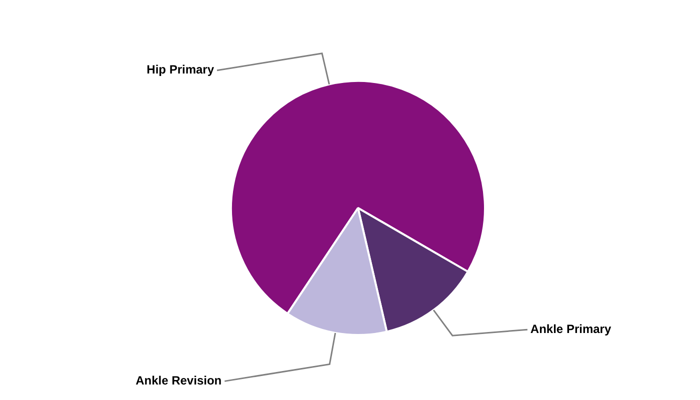 The image size is (700, 400). Describe the element at coordinates (571, 329) in the screenshot. I see `slice-label: Ankle Primary` at that location.